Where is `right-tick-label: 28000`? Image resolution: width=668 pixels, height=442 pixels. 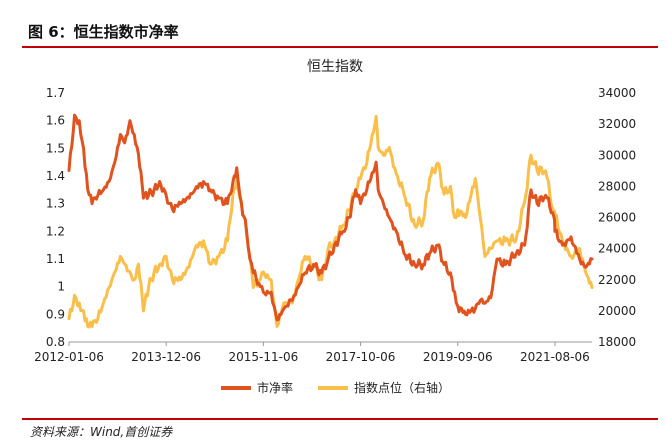
right-tick-label: 28000 is located at coordinates (617, 186).